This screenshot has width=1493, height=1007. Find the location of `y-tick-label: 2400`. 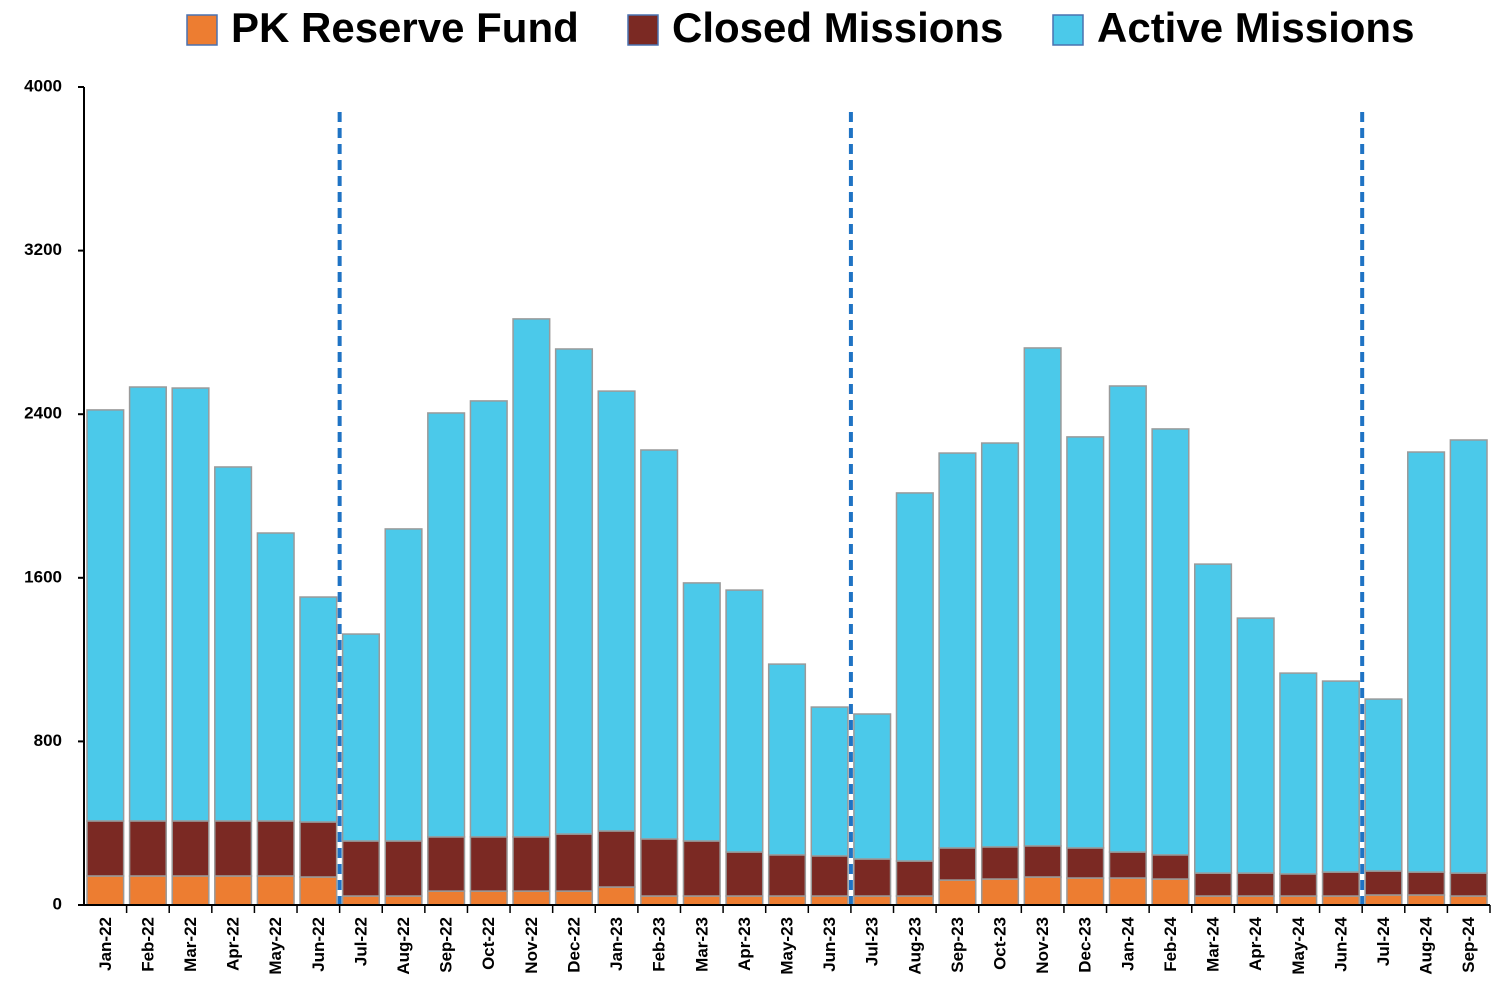

y-tick-label: 2400 is located at coordinates (43, 413).